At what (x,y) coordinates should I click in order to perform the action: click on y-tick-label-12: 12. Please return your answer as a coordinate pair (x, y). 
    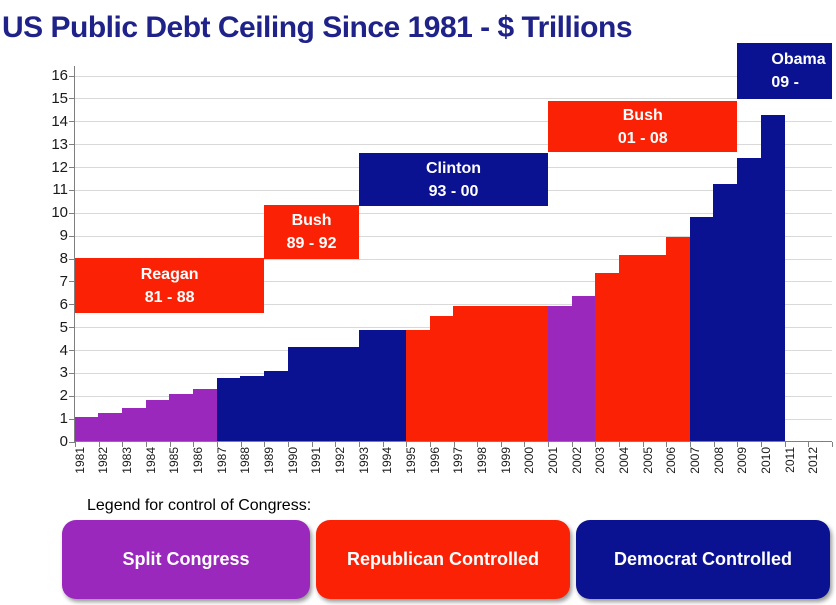
    Looking at the image, I should click on (59, 167).